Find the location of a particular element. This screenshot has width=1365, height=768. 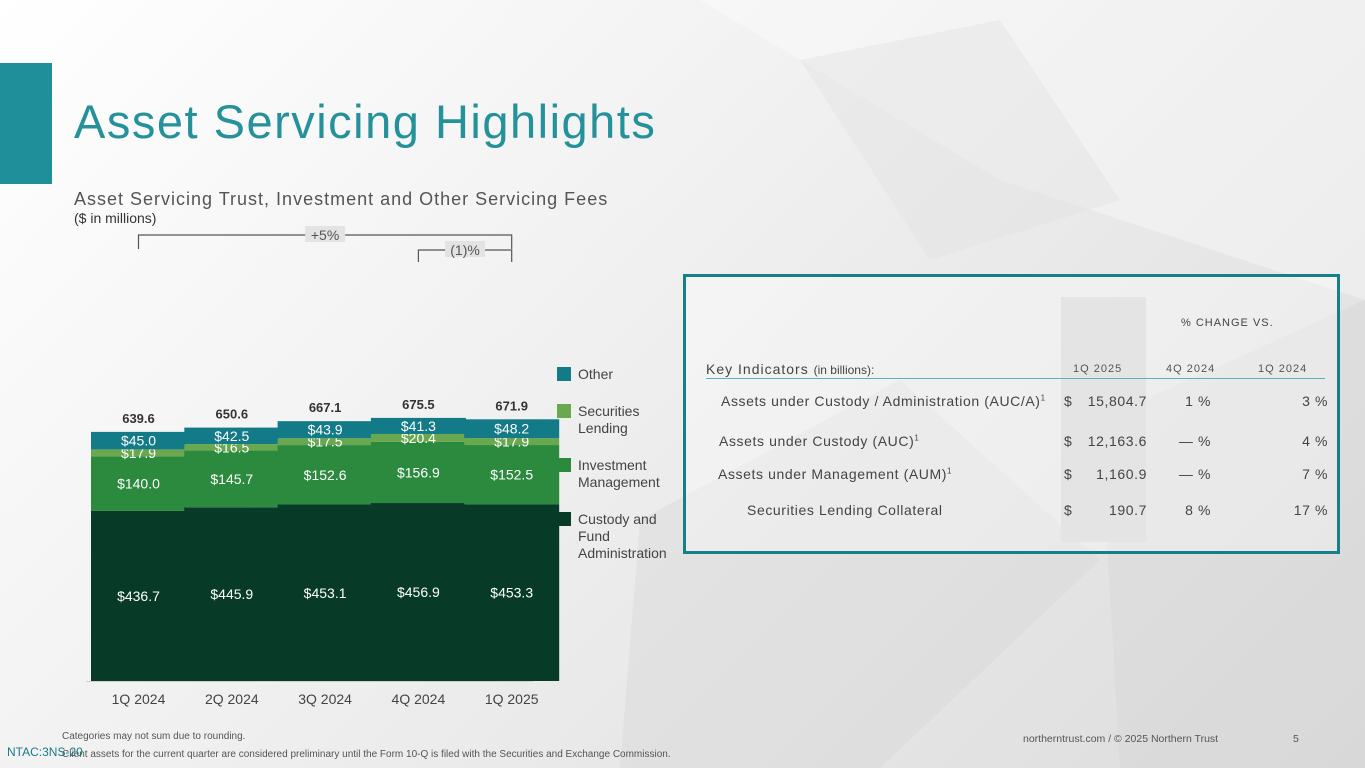

bar-value-label: $152.5 is located at coordinates (511, 475).